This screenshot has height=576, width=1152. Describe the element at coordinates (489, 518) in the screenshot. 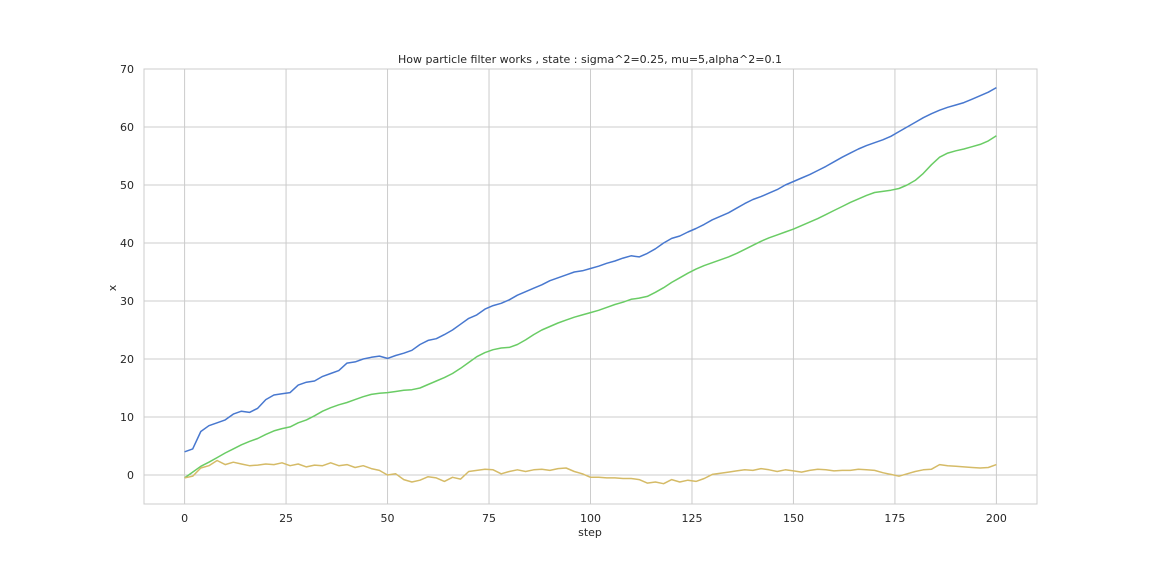

I see `x-tick-label: 75` at that location.